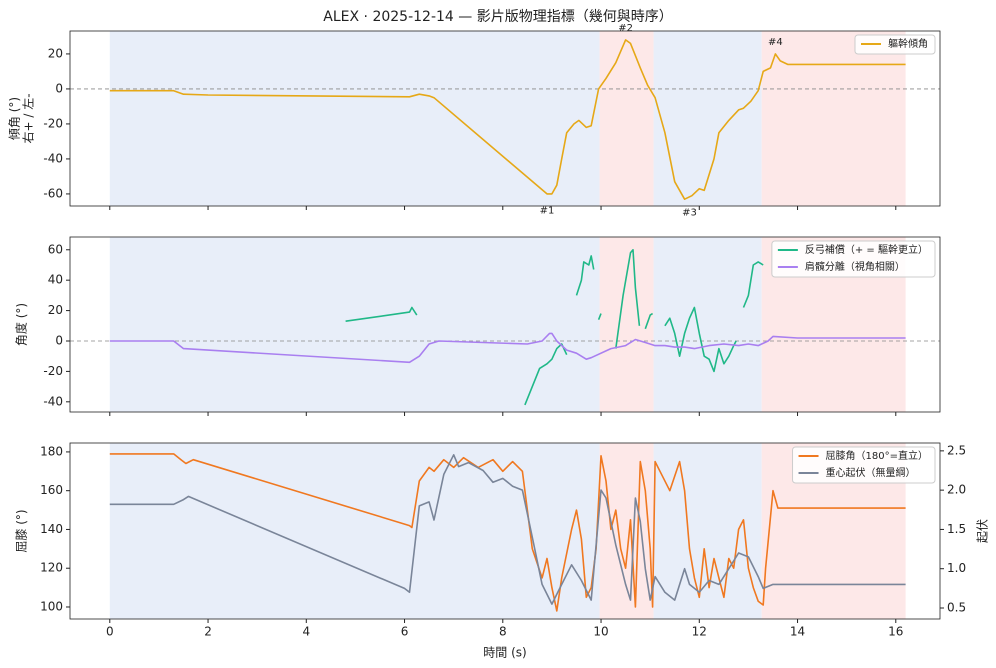 The image size is (996, 668). What do you see at coordinates (15, 118) in the screenshot?
I see `y-axis-label: 傾角 (°)` at bounding box center [15, 118].